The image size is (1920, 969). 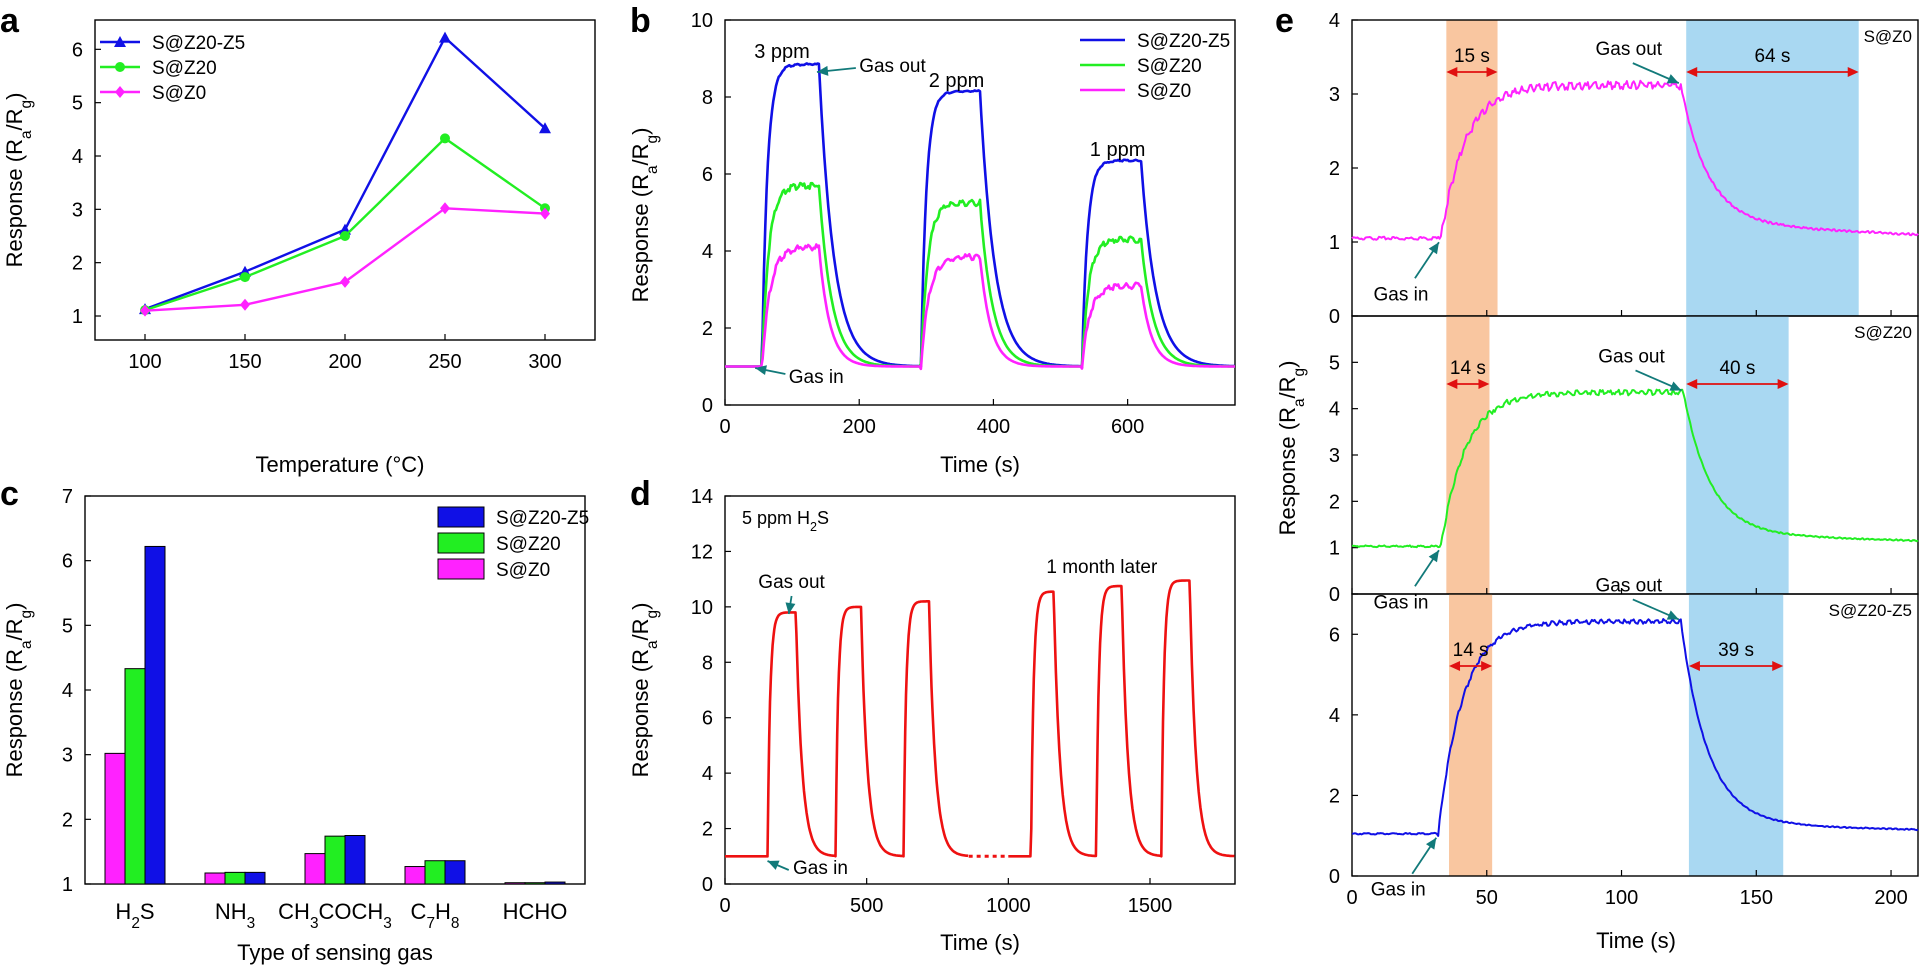 I want to click on e-rise-arrow-S@Z0-right-head, so click(x=1492, y=72).